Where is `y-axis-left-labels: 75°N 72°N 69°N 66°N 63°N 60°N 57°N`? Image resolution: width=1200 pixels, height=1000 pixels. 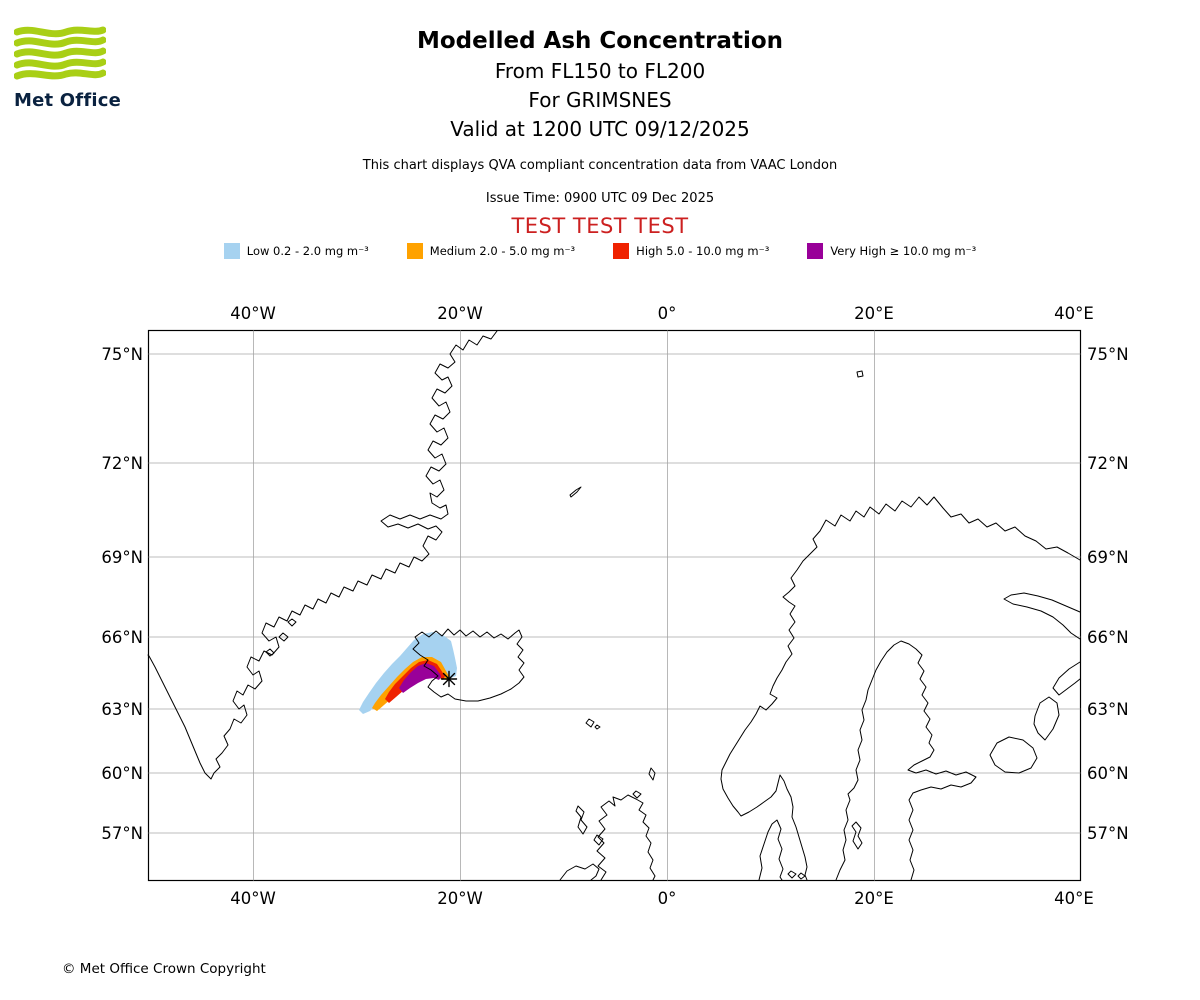
y-axis-left-labels: 75°N 72°N 69°N 66°N 63°N 60°N 57°N is located at coordinates (122, 594).